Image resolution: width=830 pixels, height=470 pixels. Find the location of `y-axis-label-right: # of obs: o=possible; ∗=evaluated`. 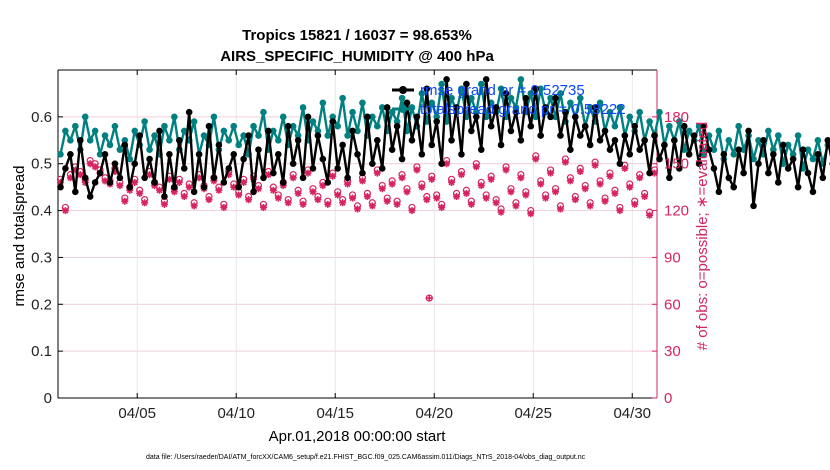

y-axis-label-right: # of obs: o=possible; ∗=evaluated is located at coordinates (702, 236).